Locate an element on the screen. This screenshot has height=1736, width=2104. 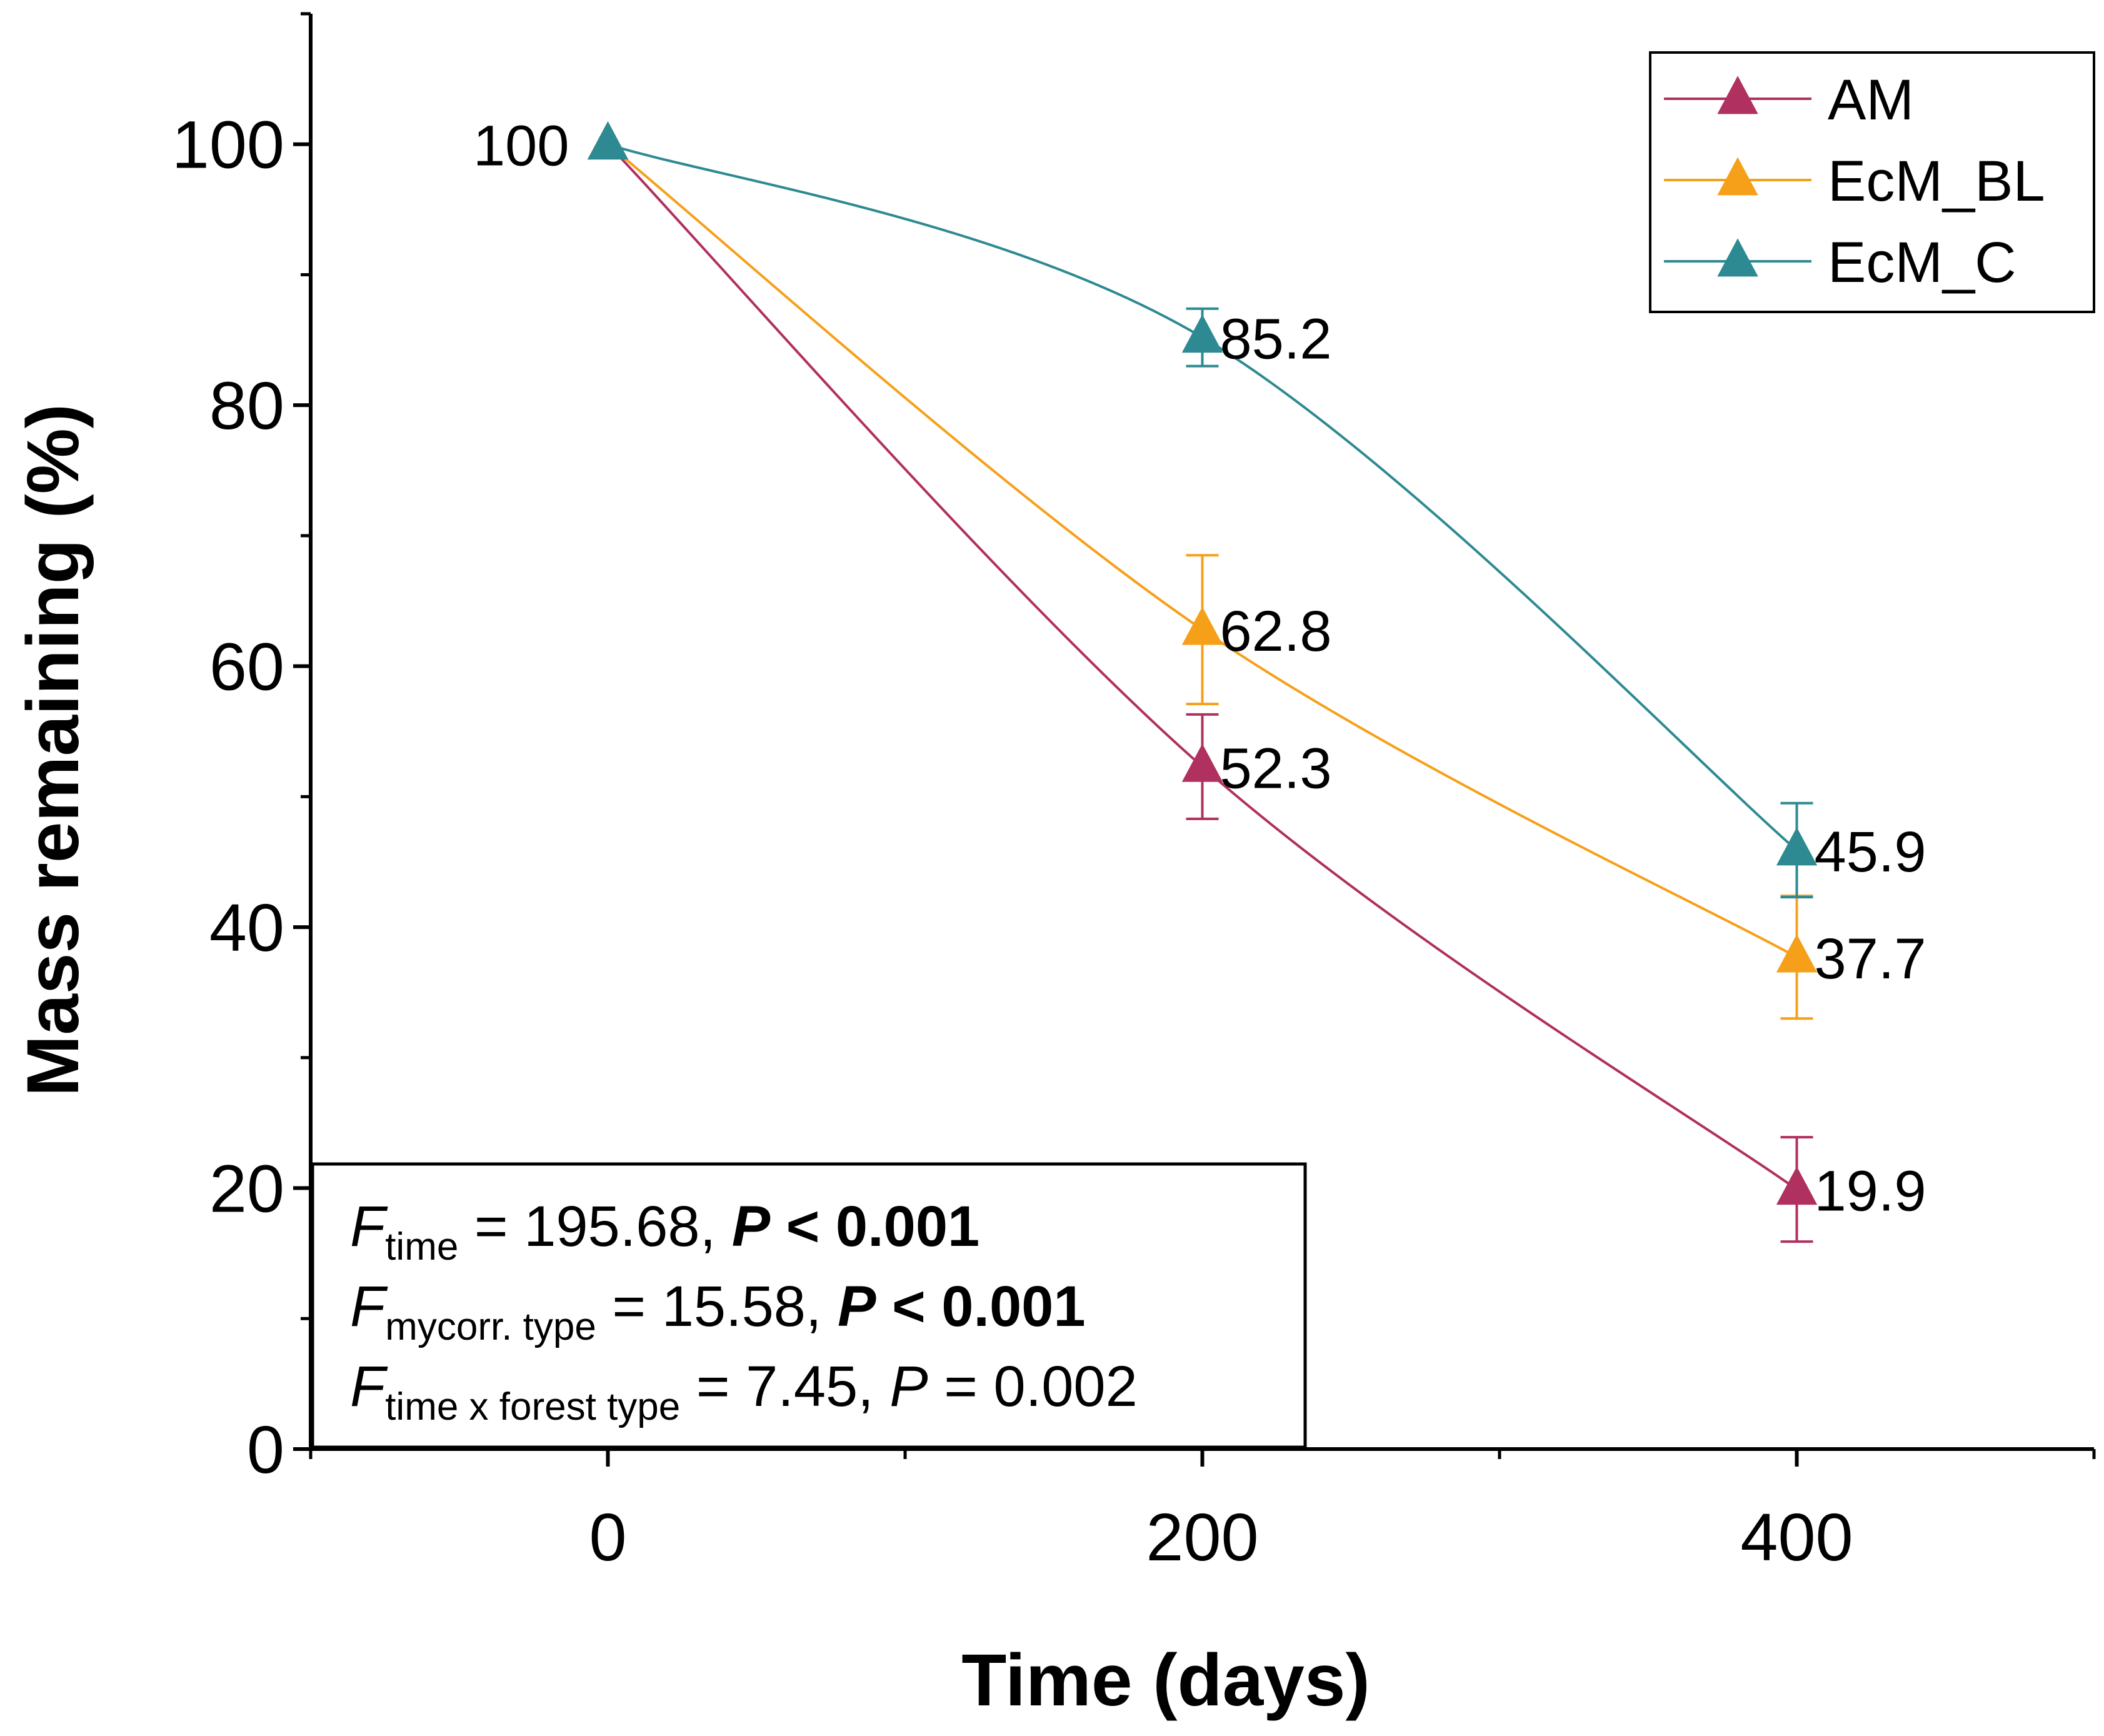
stats-value: = 7.45, is located at coordinates (784, 1387).